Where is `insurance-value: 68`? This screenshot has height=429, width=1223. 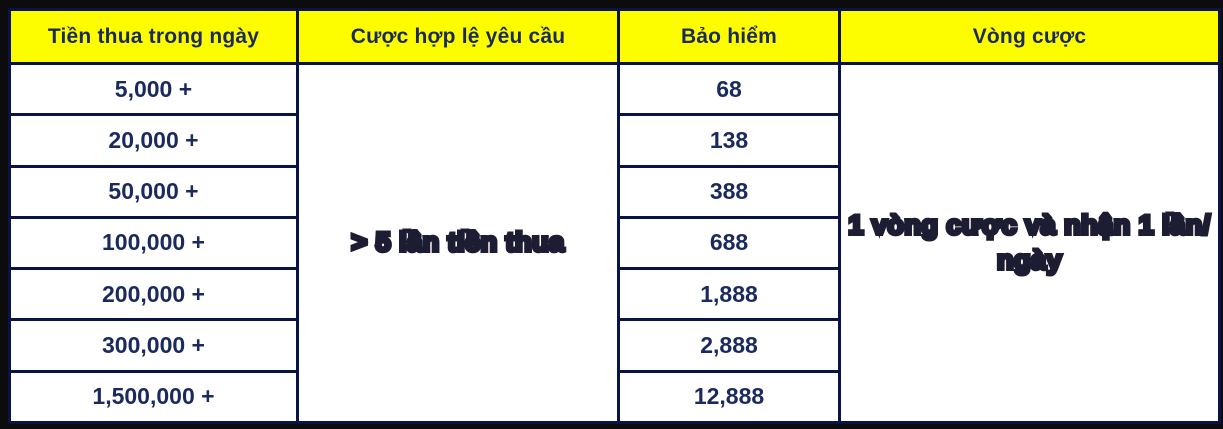
insurance-value: 68 is located at coordinates (729, 89).